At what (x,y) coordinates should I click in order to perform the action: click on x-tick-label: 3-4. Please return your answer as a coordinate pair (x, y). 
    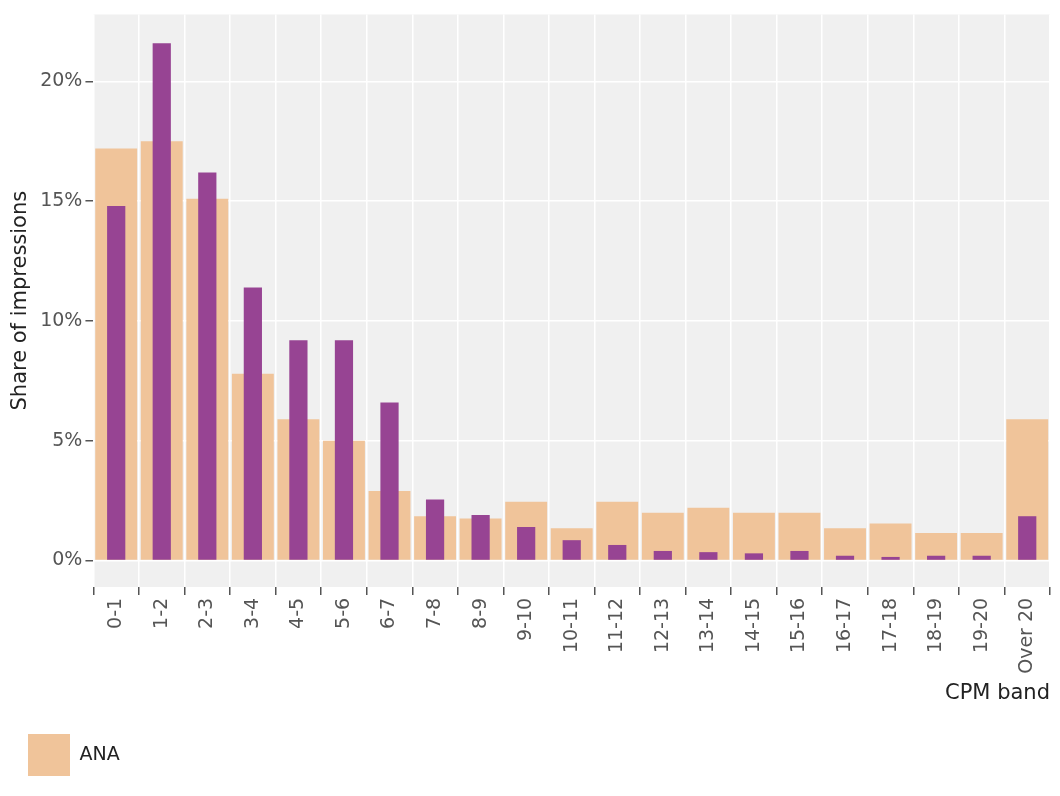
    Looking at the image, I should click on (250, 613).